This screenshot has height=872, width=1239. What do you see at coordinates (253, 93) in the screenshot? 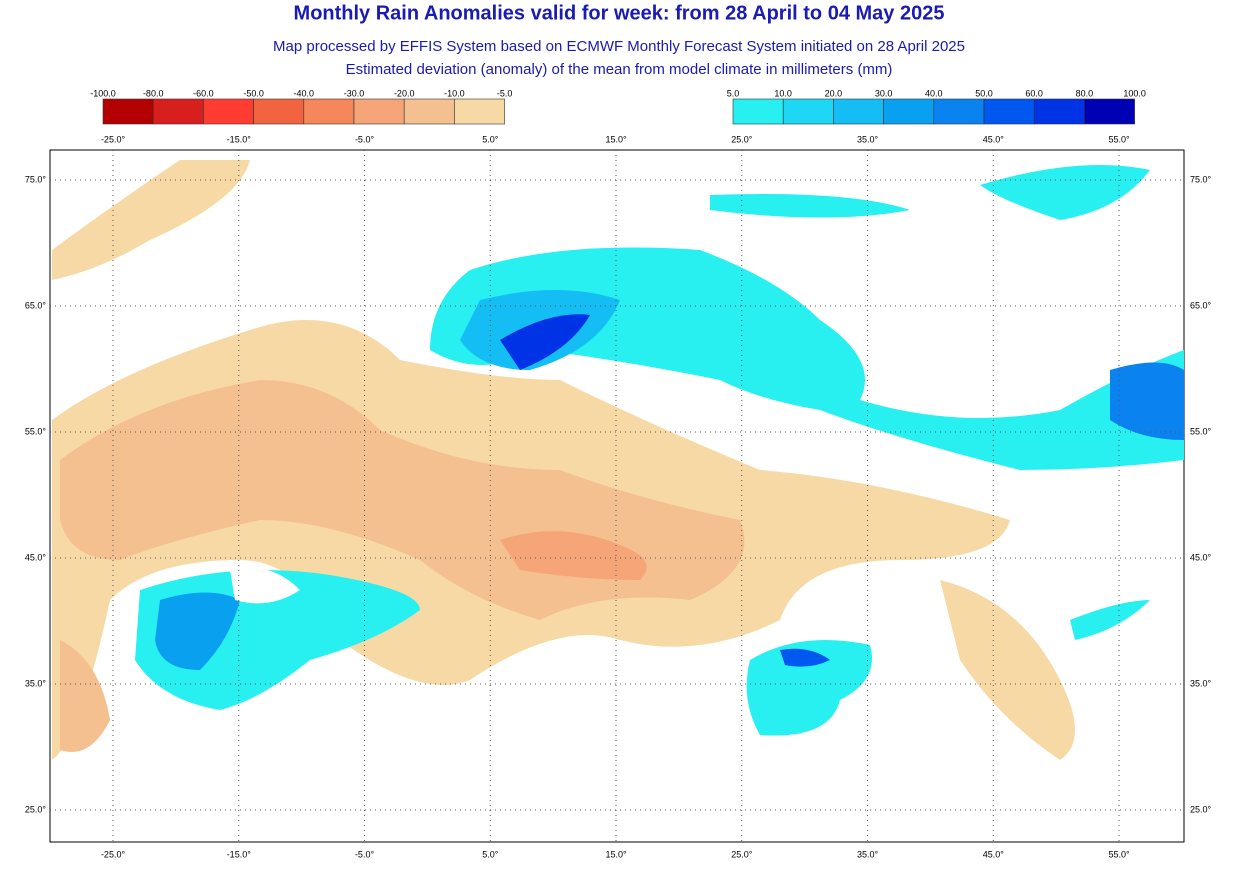
I see `legend-label: -50.0` at bounding box center [253, 93].